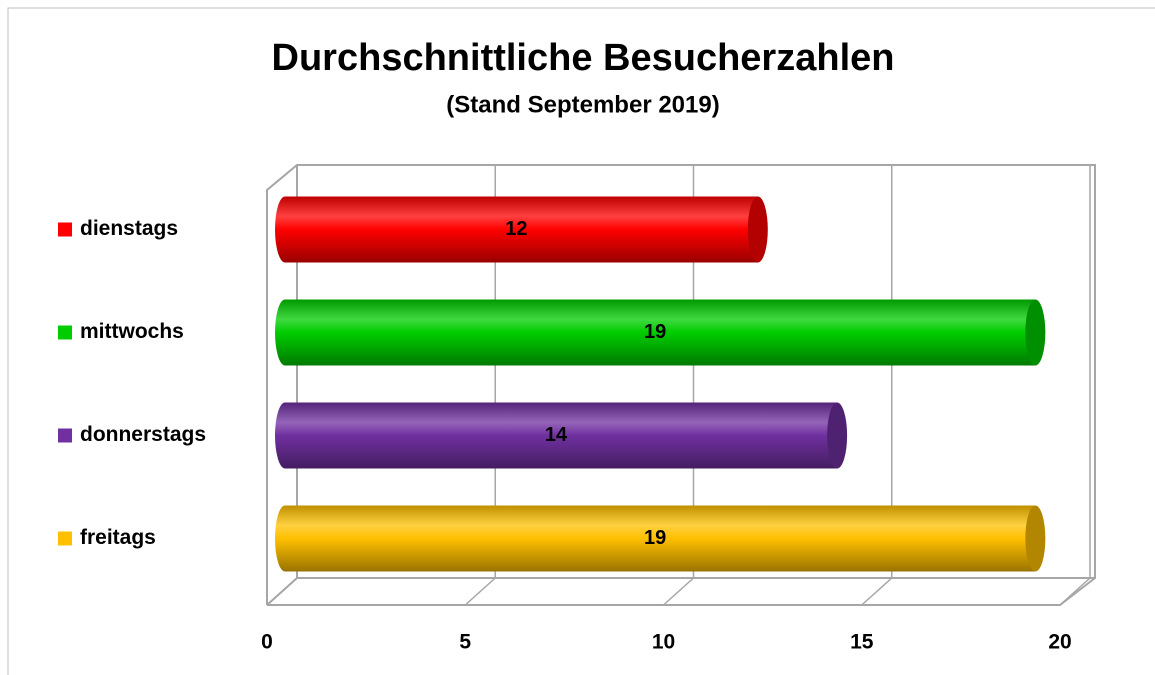 The image size is (1155, 675). I want to click on legend-label: dienstags, so click(129, 228).